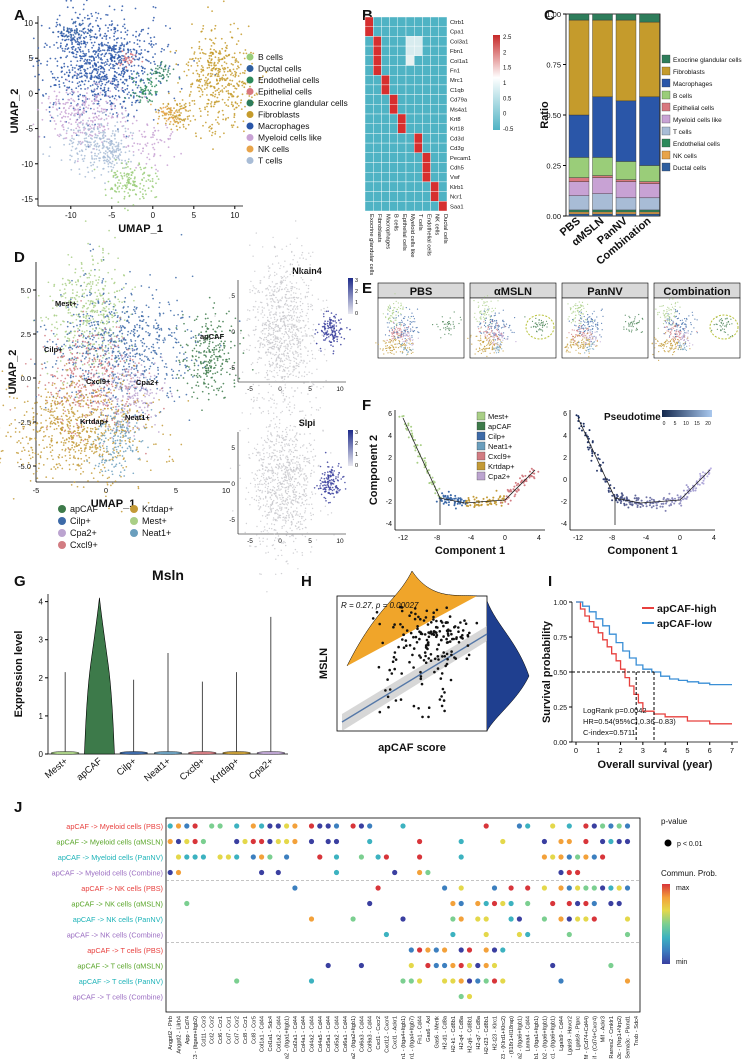 Image resolution: width=750 pixels, height=1059 pixels. I want to click on legend-item: Myeloid cells like, so click(697, 120).